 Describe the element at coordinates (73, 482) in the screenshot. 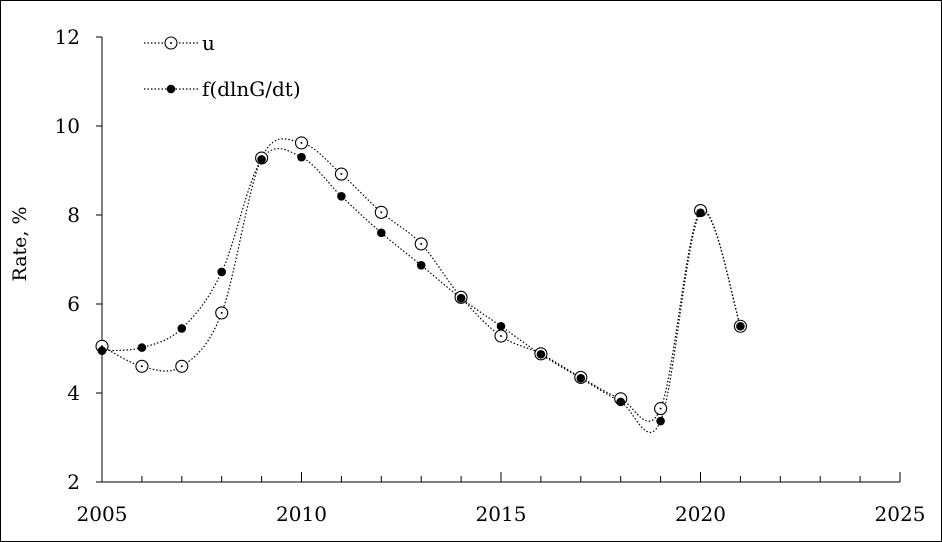

I see `y-tick-label: 2` at that location.